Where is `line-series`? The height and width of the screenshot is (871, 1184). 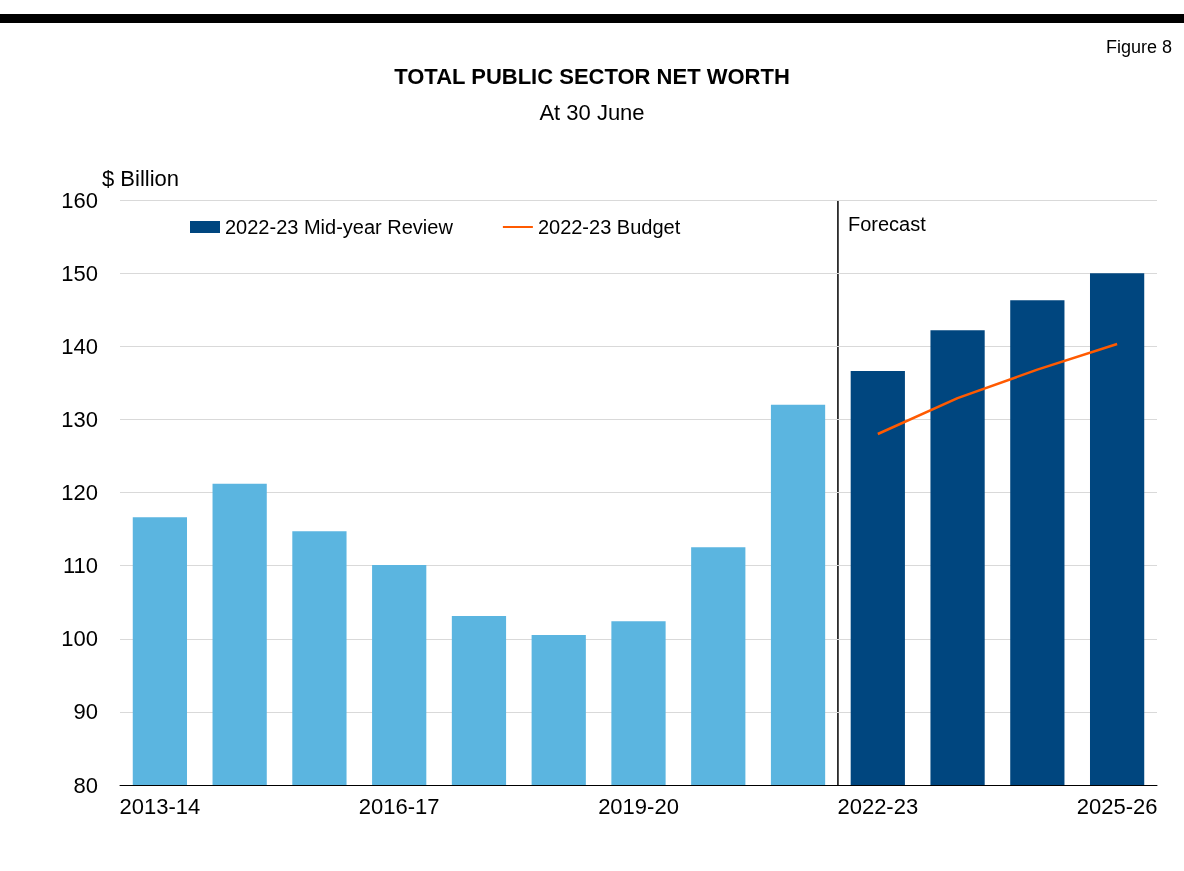 line-series is located at coordinates (997, 389).